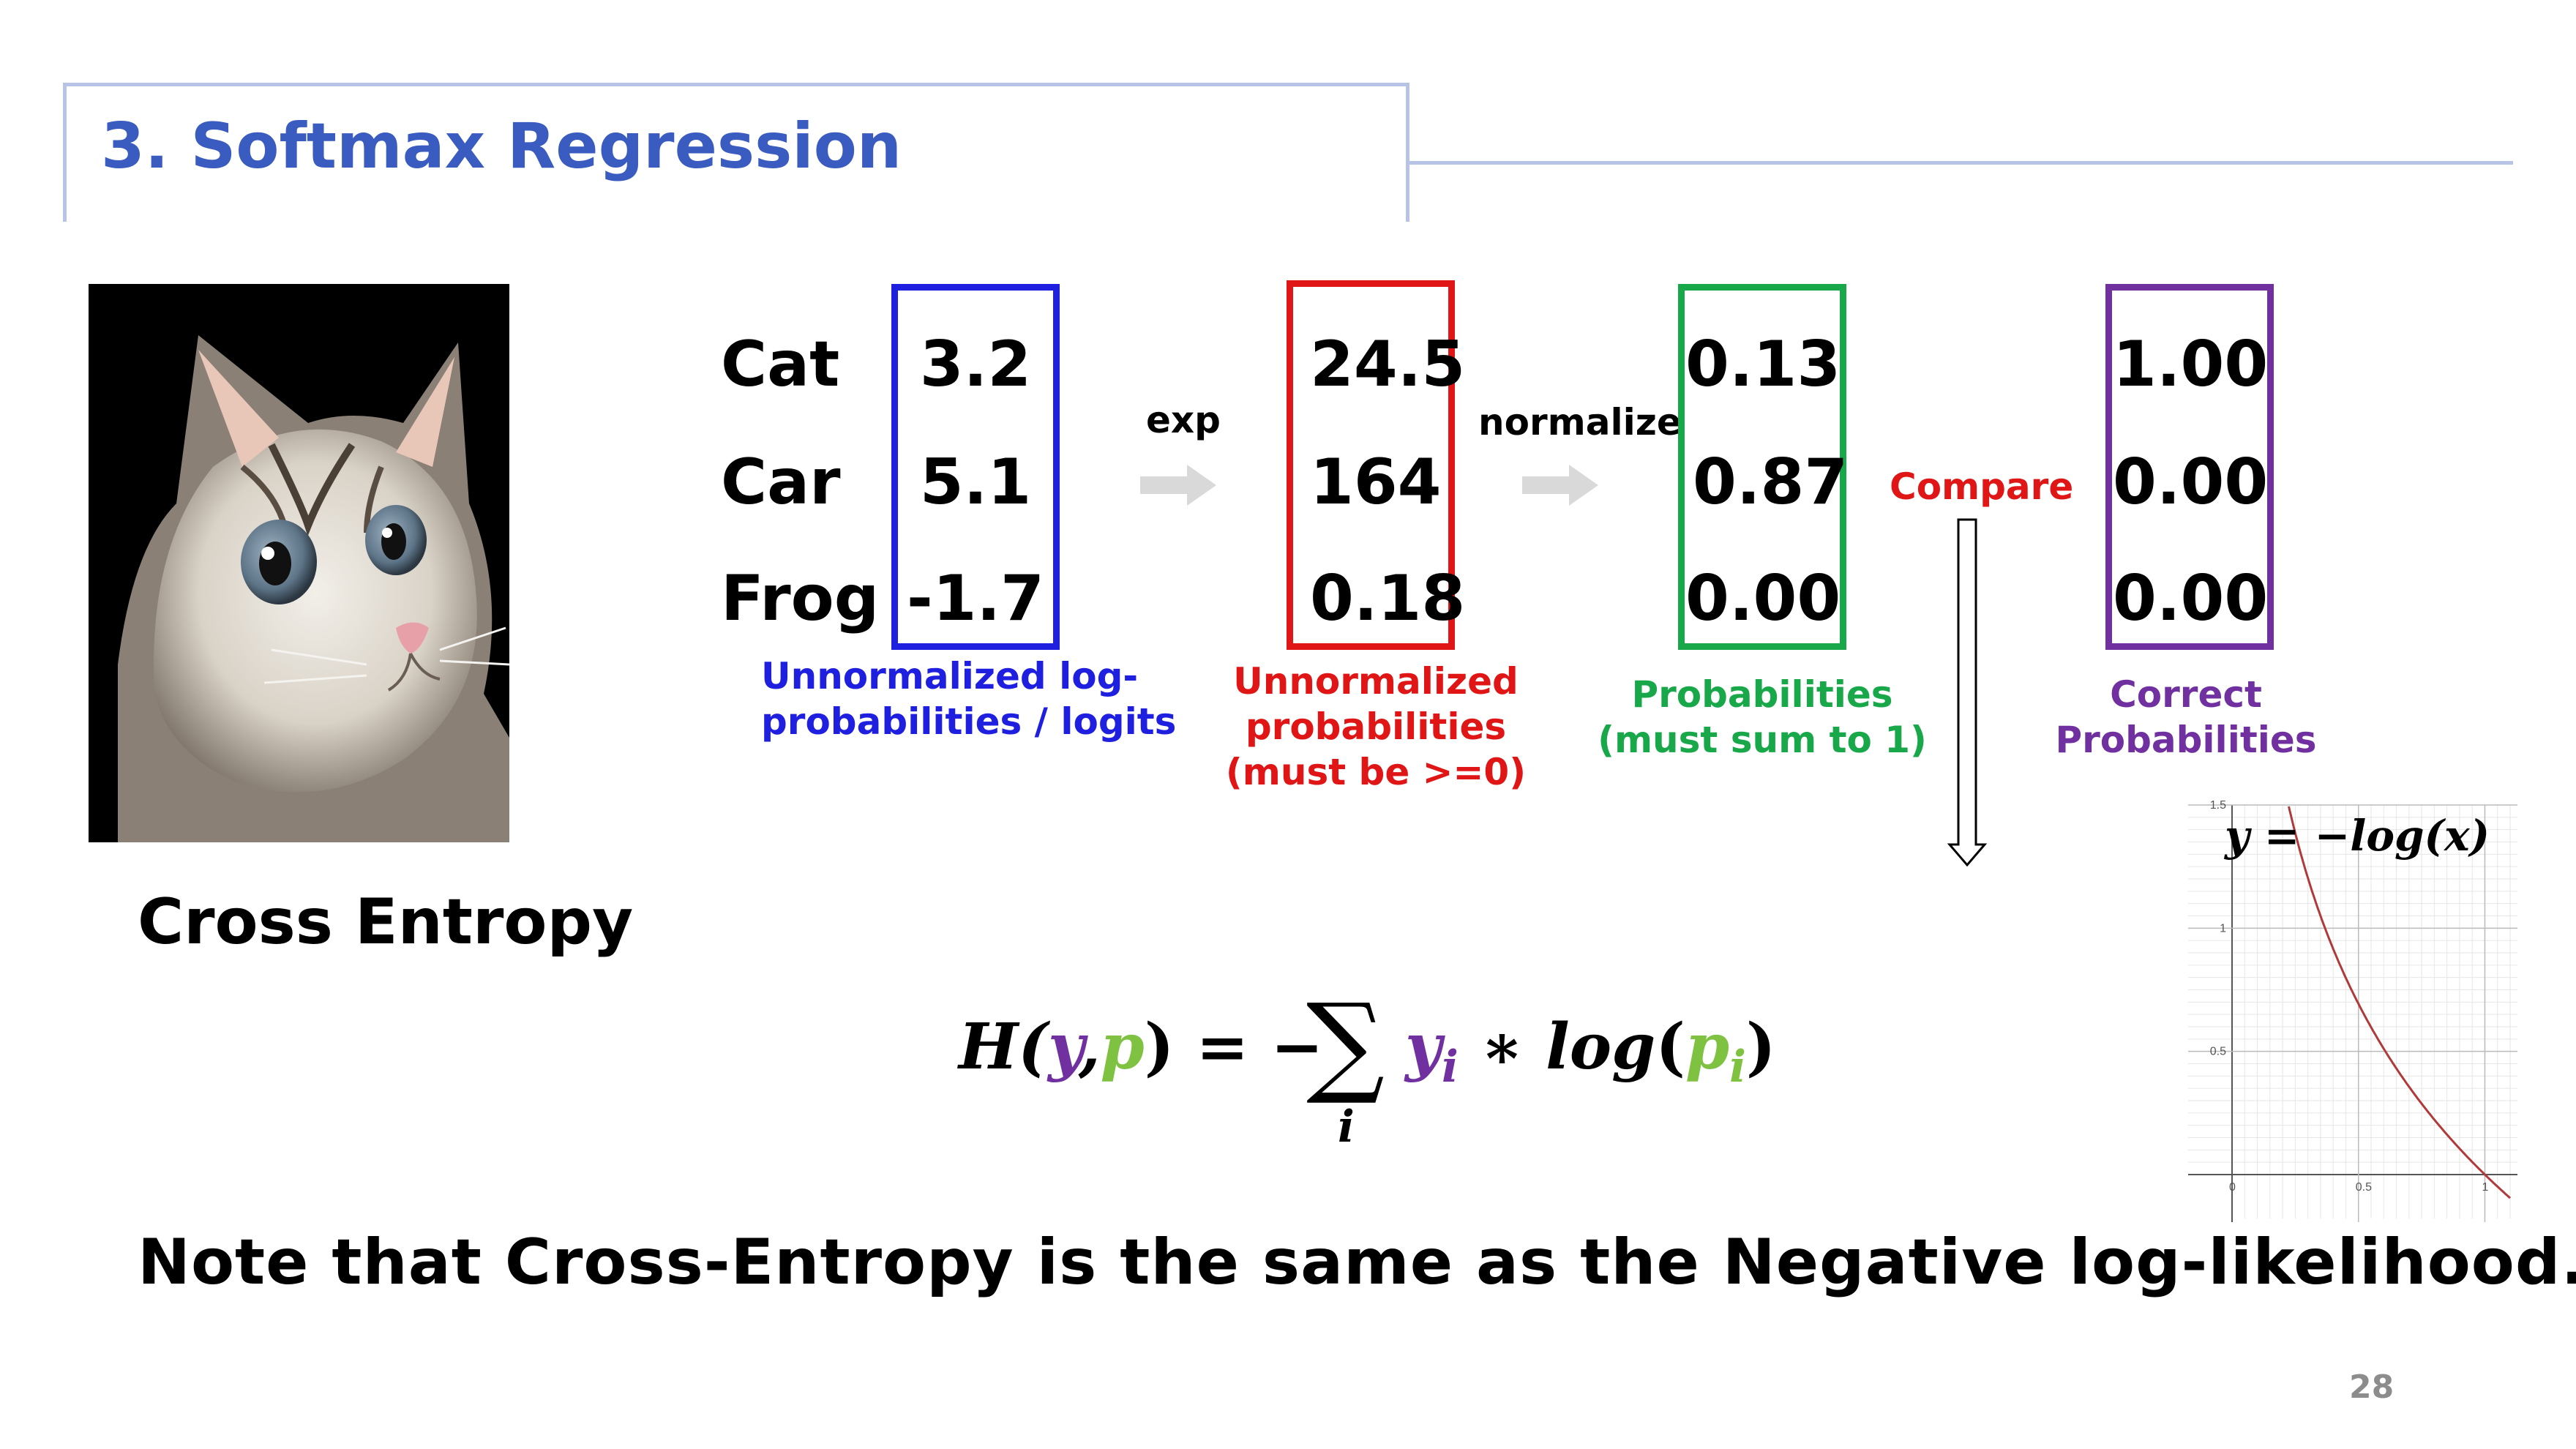 This screenshot has width=2576, height=1449. I want to click on neg-log-plot: 0 0.5 1 0.5 1 1.5, so click(2352, 1010).